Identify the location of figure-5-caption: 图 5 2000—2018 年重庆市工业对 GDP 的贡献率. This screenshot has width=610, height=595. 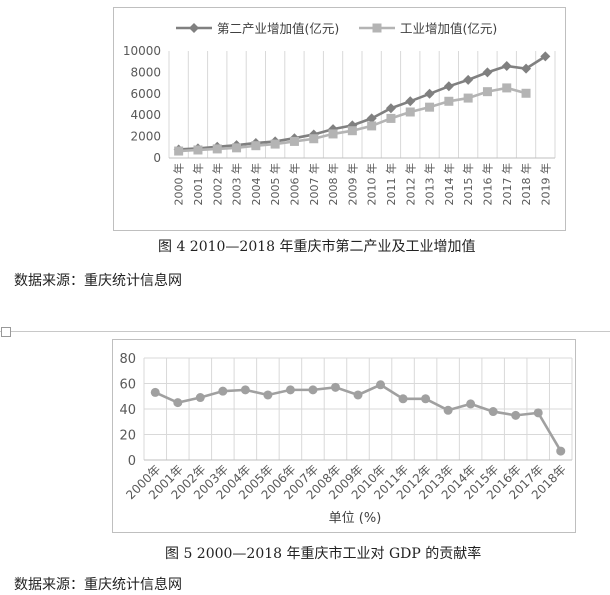
(323, 554).